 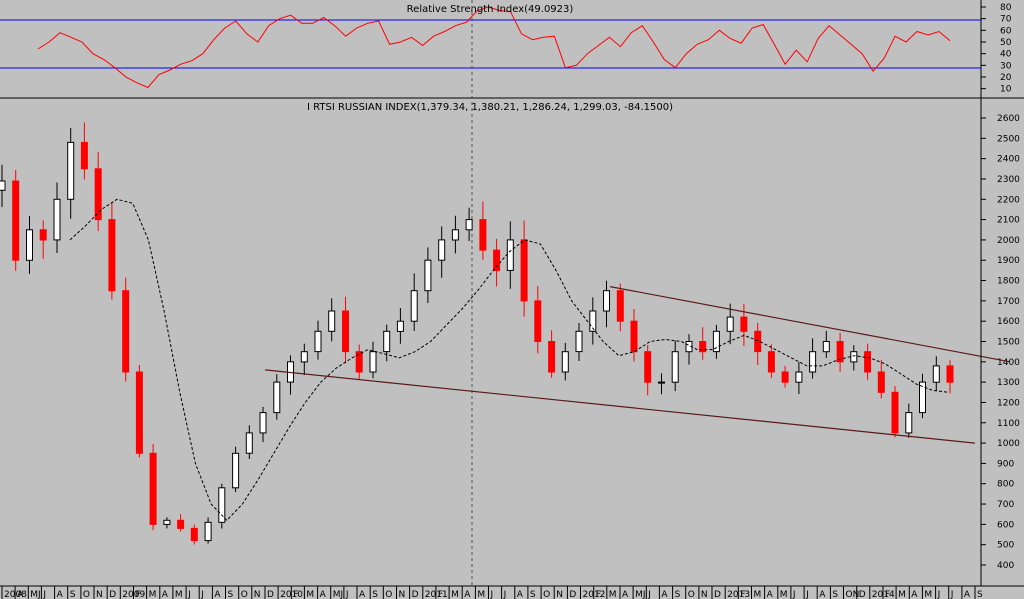 What do you see at coordinates (440, 594) in the screenshot?
I see `x-axis-tick-label: F` at bounding box center [440, 594].